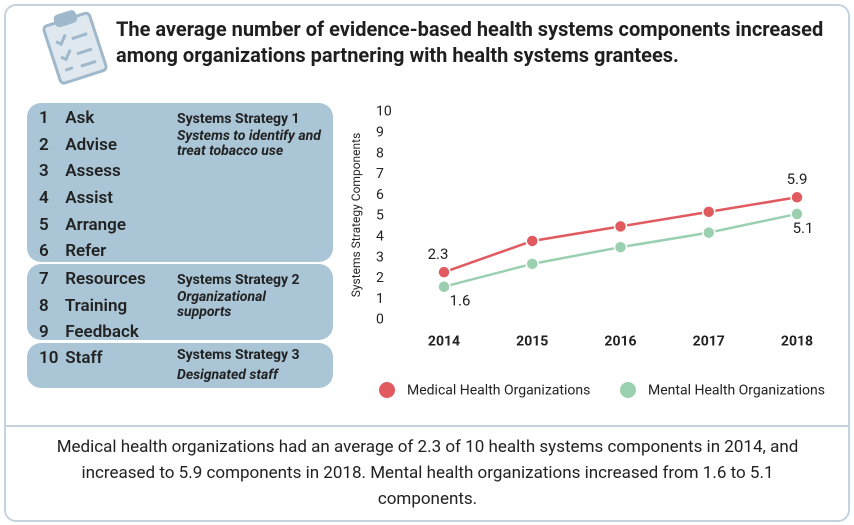  Describe the element at coordinates (380, 174) in the screenshot. I see `y-tick-label: 7` at that location.